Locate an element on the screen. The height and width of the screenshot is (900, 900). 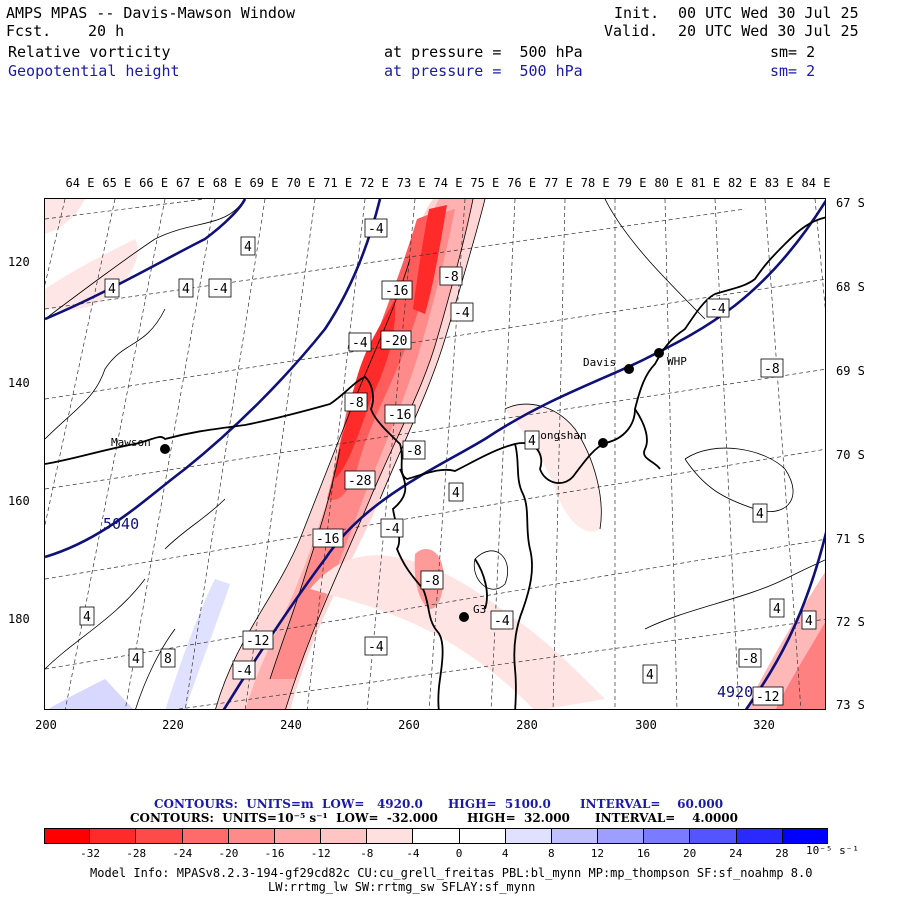
lon-tick-label: 74 E is located at coordinates (448, 183).